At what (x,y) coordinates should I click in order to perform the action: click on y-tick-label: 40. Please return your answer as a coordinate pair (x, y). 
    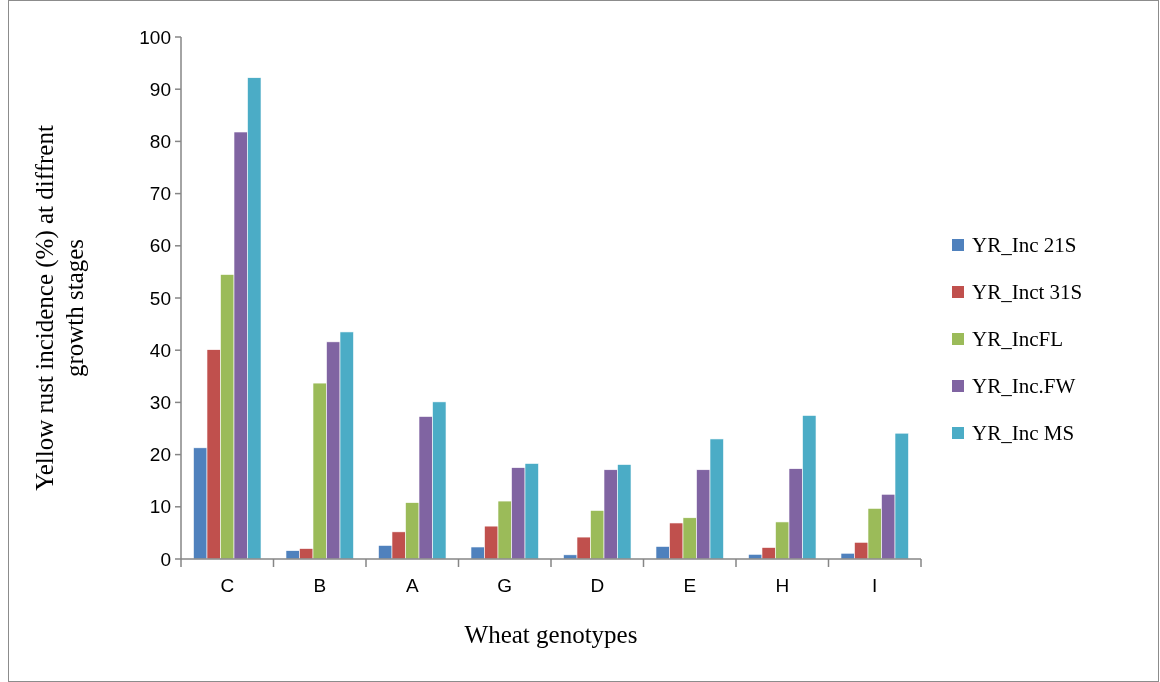
    Looking at the image, I should click on (160, 350).